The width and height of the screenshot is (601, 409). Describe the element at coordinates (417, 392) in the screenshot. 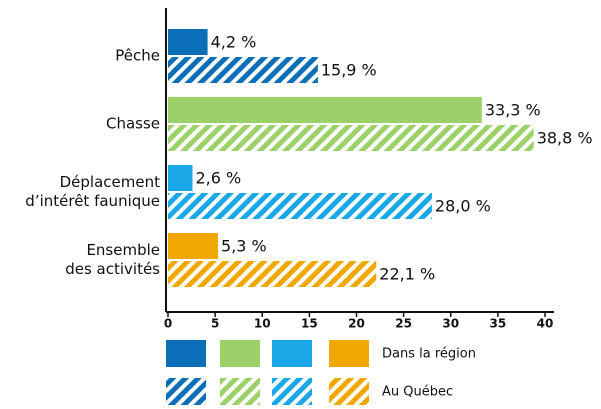

I see `legend-label: Au Québec` at that location.